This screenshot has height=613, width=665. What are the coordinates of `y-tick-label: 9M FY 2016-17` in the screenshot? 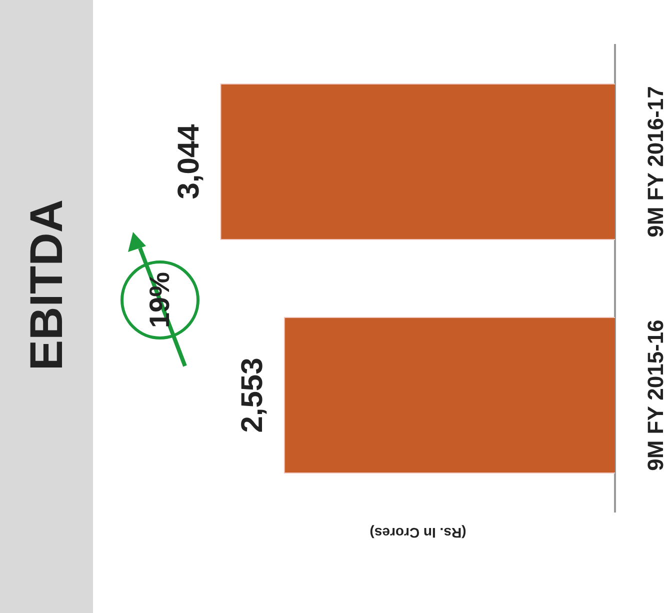 It's located at (654, 162).